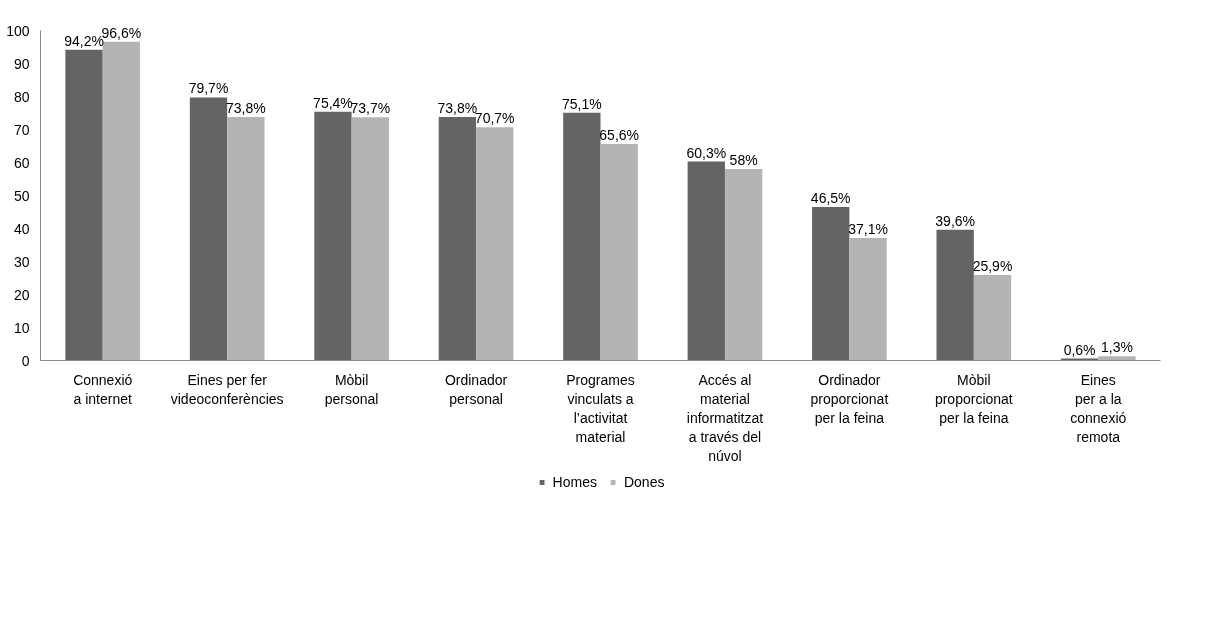  I want to click on y-tick-label: 30, so click(21, 261).